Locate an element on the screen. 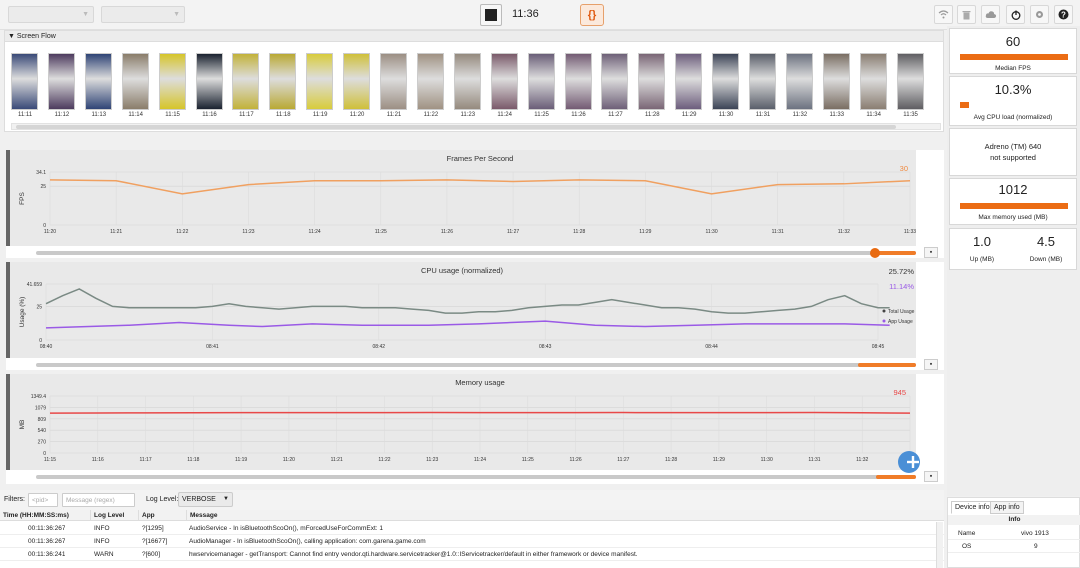 This screenshot has width=1080, height=568. app-dropdown: ▼ is located at coordinates (143, 14).